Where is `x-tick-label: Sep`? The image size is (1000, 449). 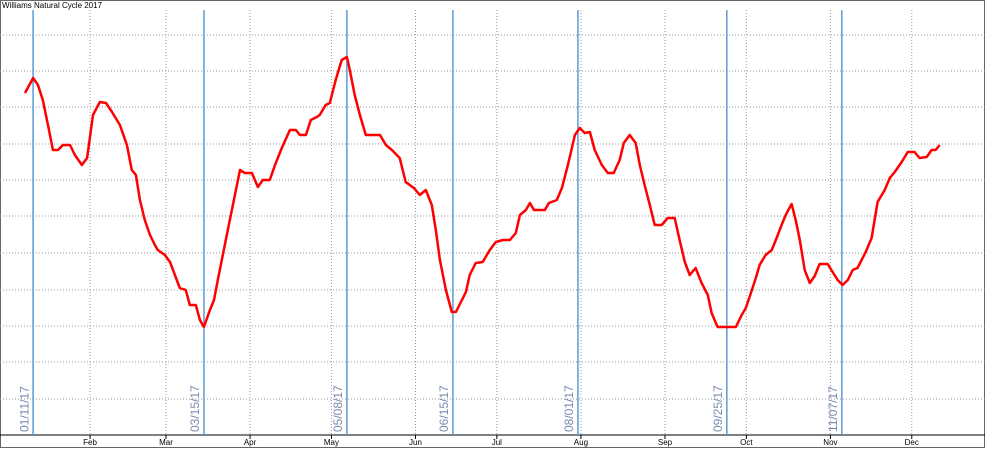 x-tick-label: Sep is located at coordinates (665, 442).